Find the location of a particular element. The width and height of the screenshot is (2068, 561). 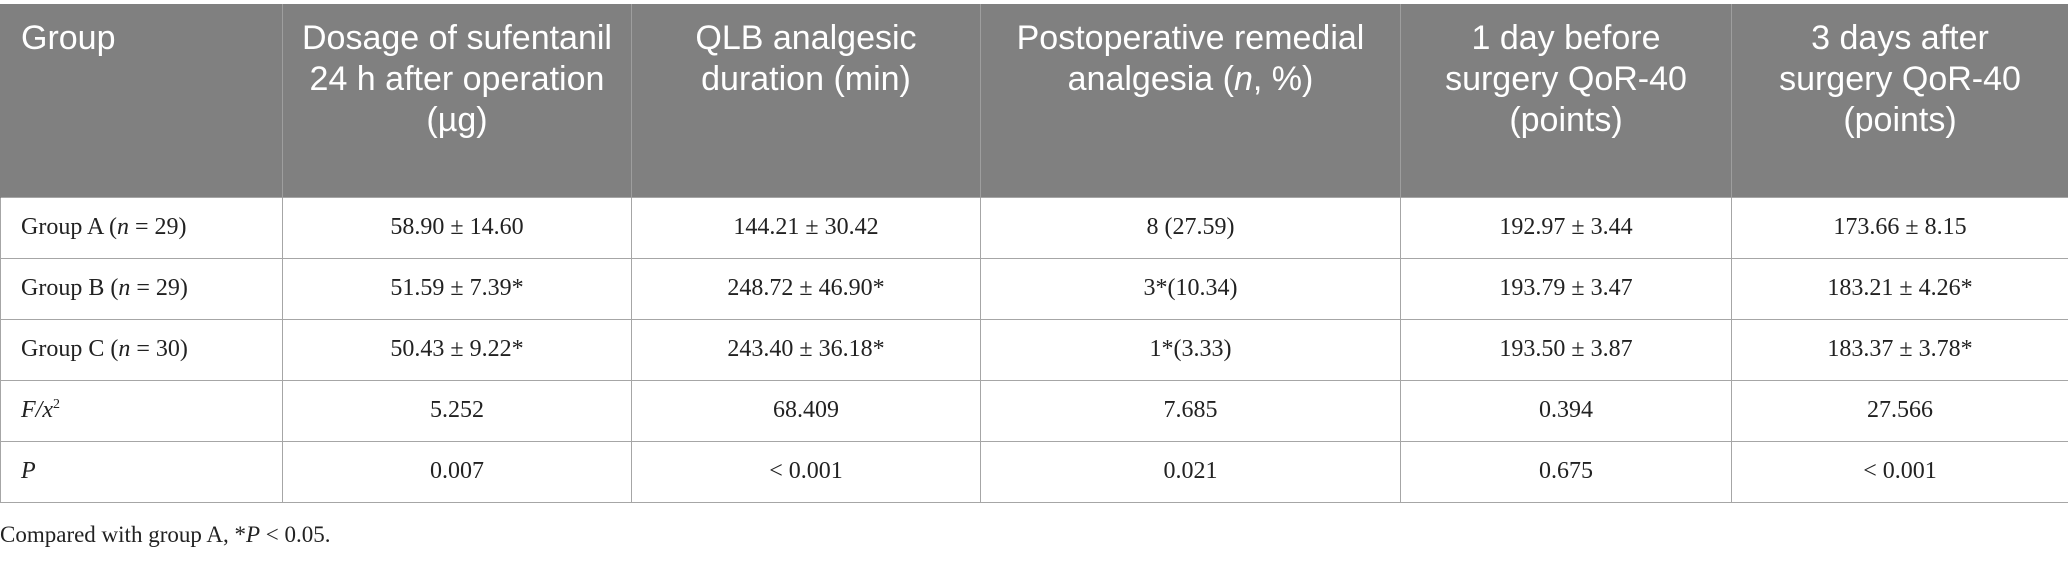

footnote-text: Compared with group A, * is located at coordinates (123, 534).